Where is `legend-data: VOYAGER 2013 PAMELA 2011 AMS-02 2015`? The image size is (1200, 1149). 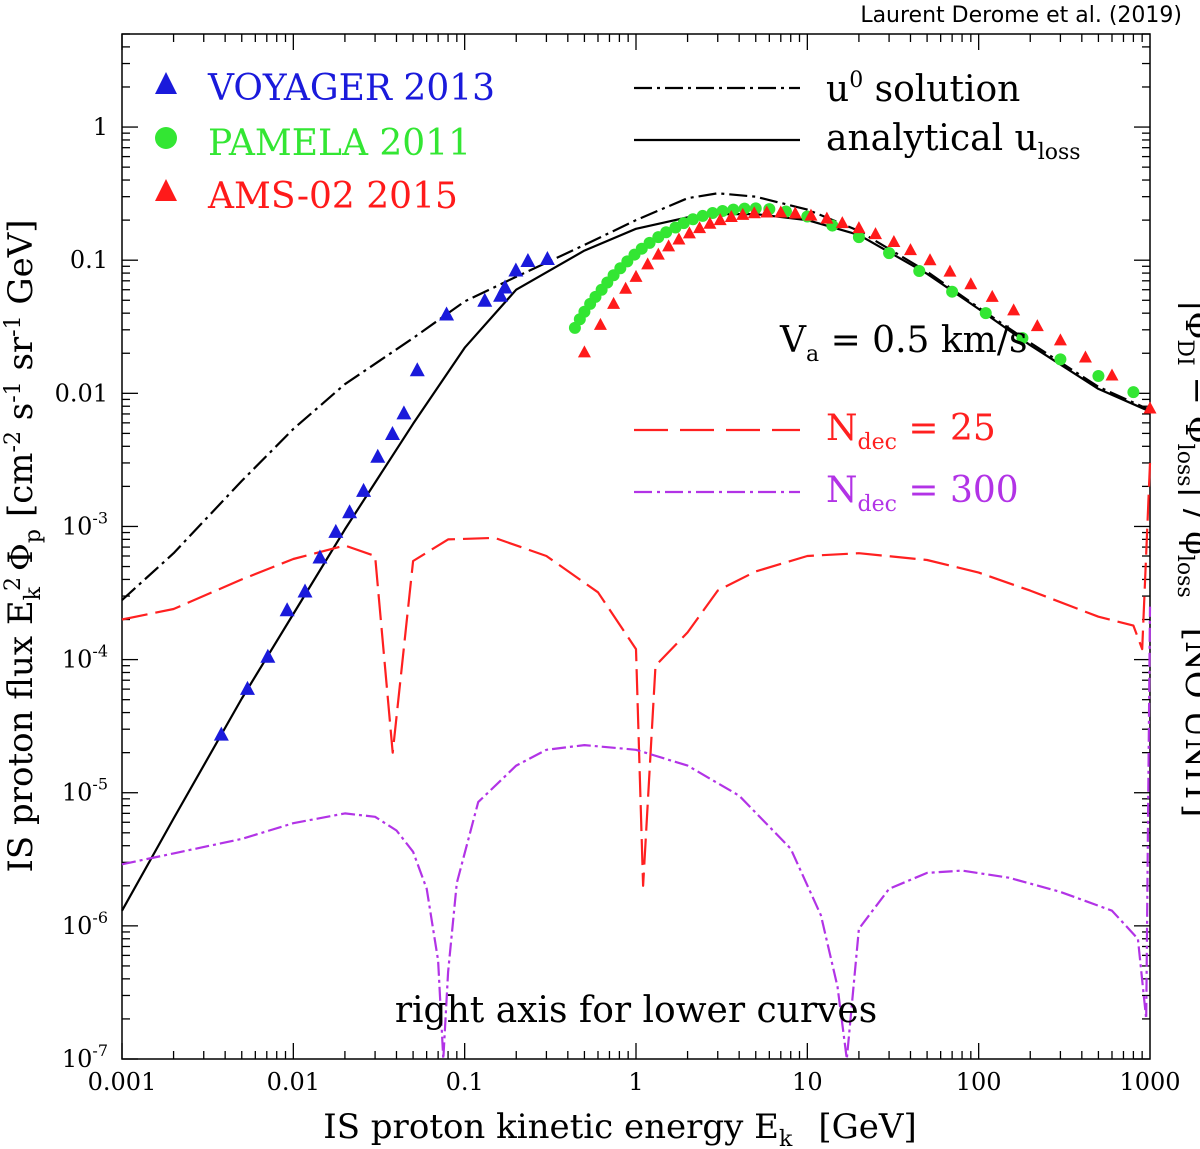
legend-data: VOYAGER 2013 PAMELA 2011 AMS-02 2015 is located at coordinates (325, 142).